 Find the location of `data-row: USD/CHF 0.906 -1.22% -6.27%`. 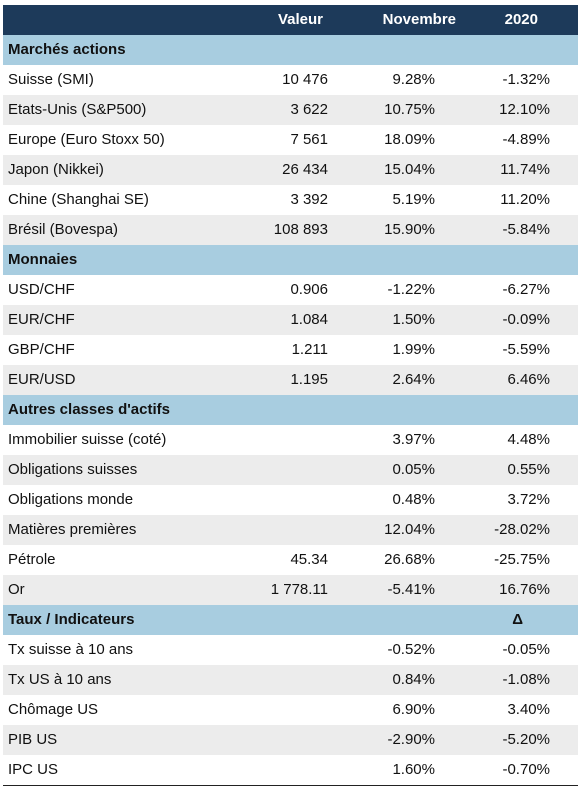

data-row: USD/CHF 0.906 -1.22% -6.27% is located at coordinates (290, 290).